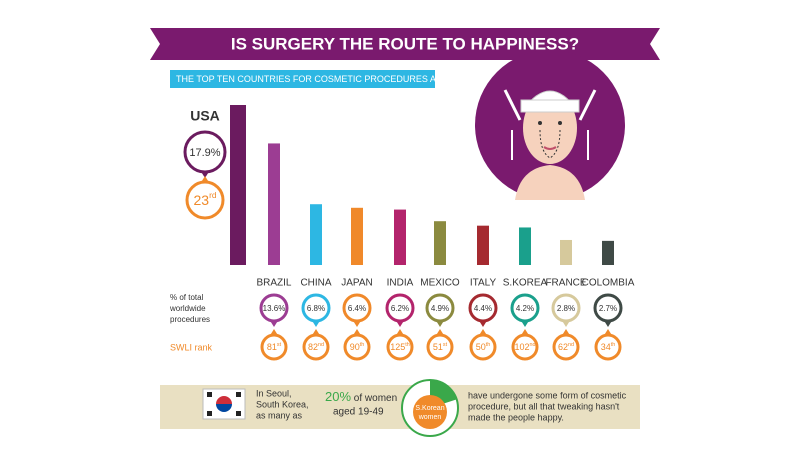 This screenshot has width=800, height=450. Describe the element at coordinates (273, 283) in the screenshot. I see `country-label: BRAZIL` at that location.